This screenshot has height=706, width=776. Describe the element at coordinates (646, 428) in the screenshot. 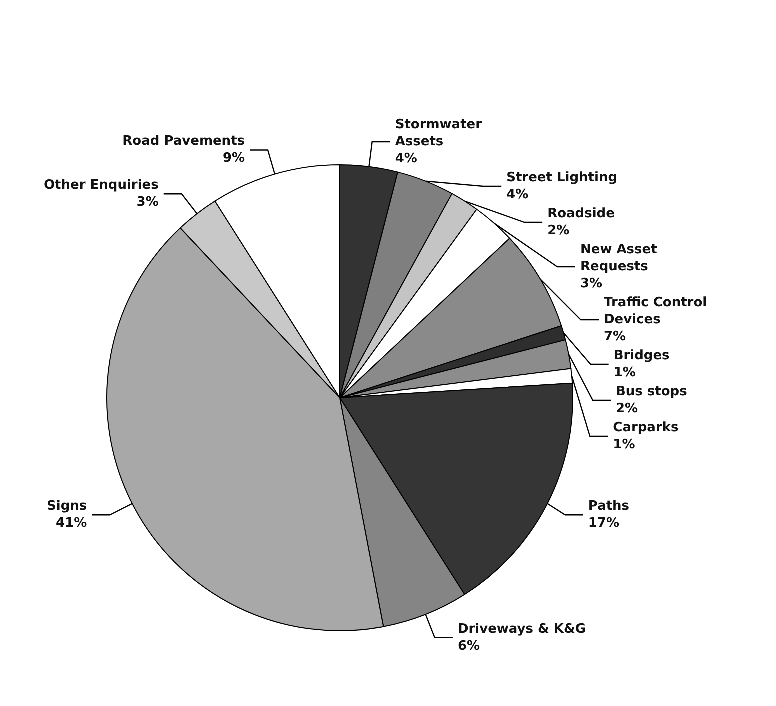

I see `slice-label: Carparks` at that location.